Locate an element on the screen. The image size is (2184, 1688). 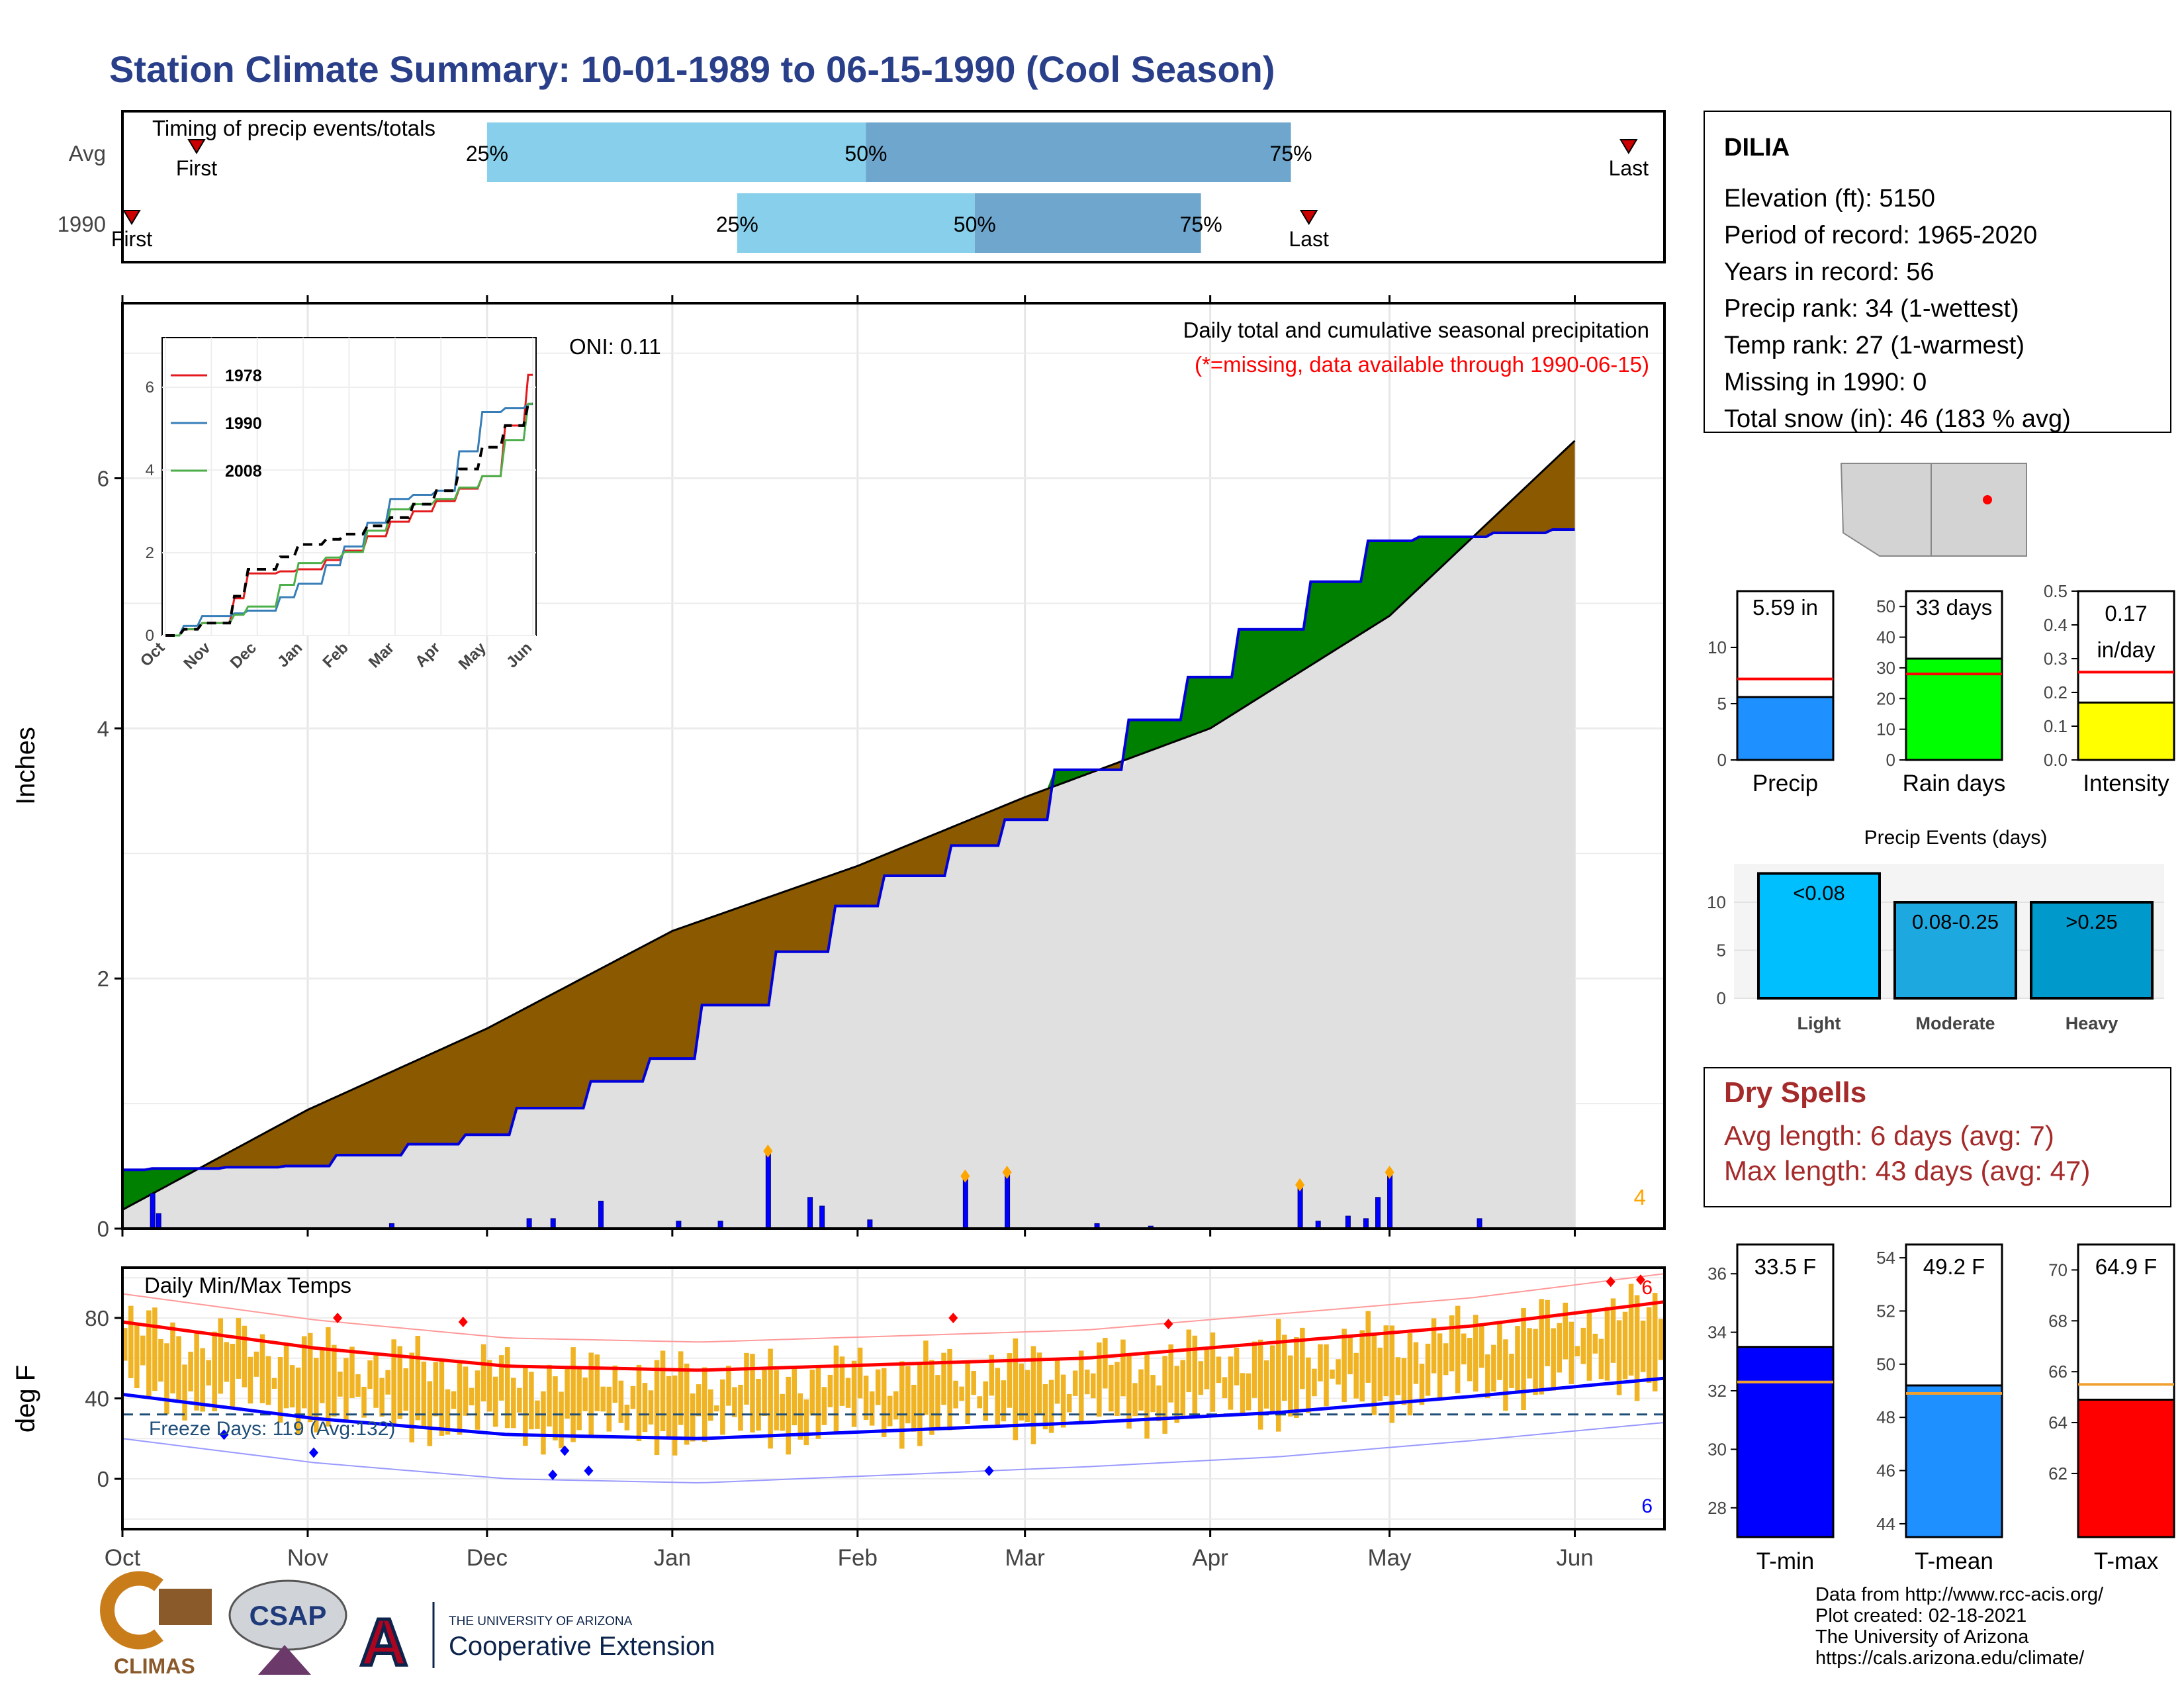
climas-logo-mark is located at coordinates (131, 1610).